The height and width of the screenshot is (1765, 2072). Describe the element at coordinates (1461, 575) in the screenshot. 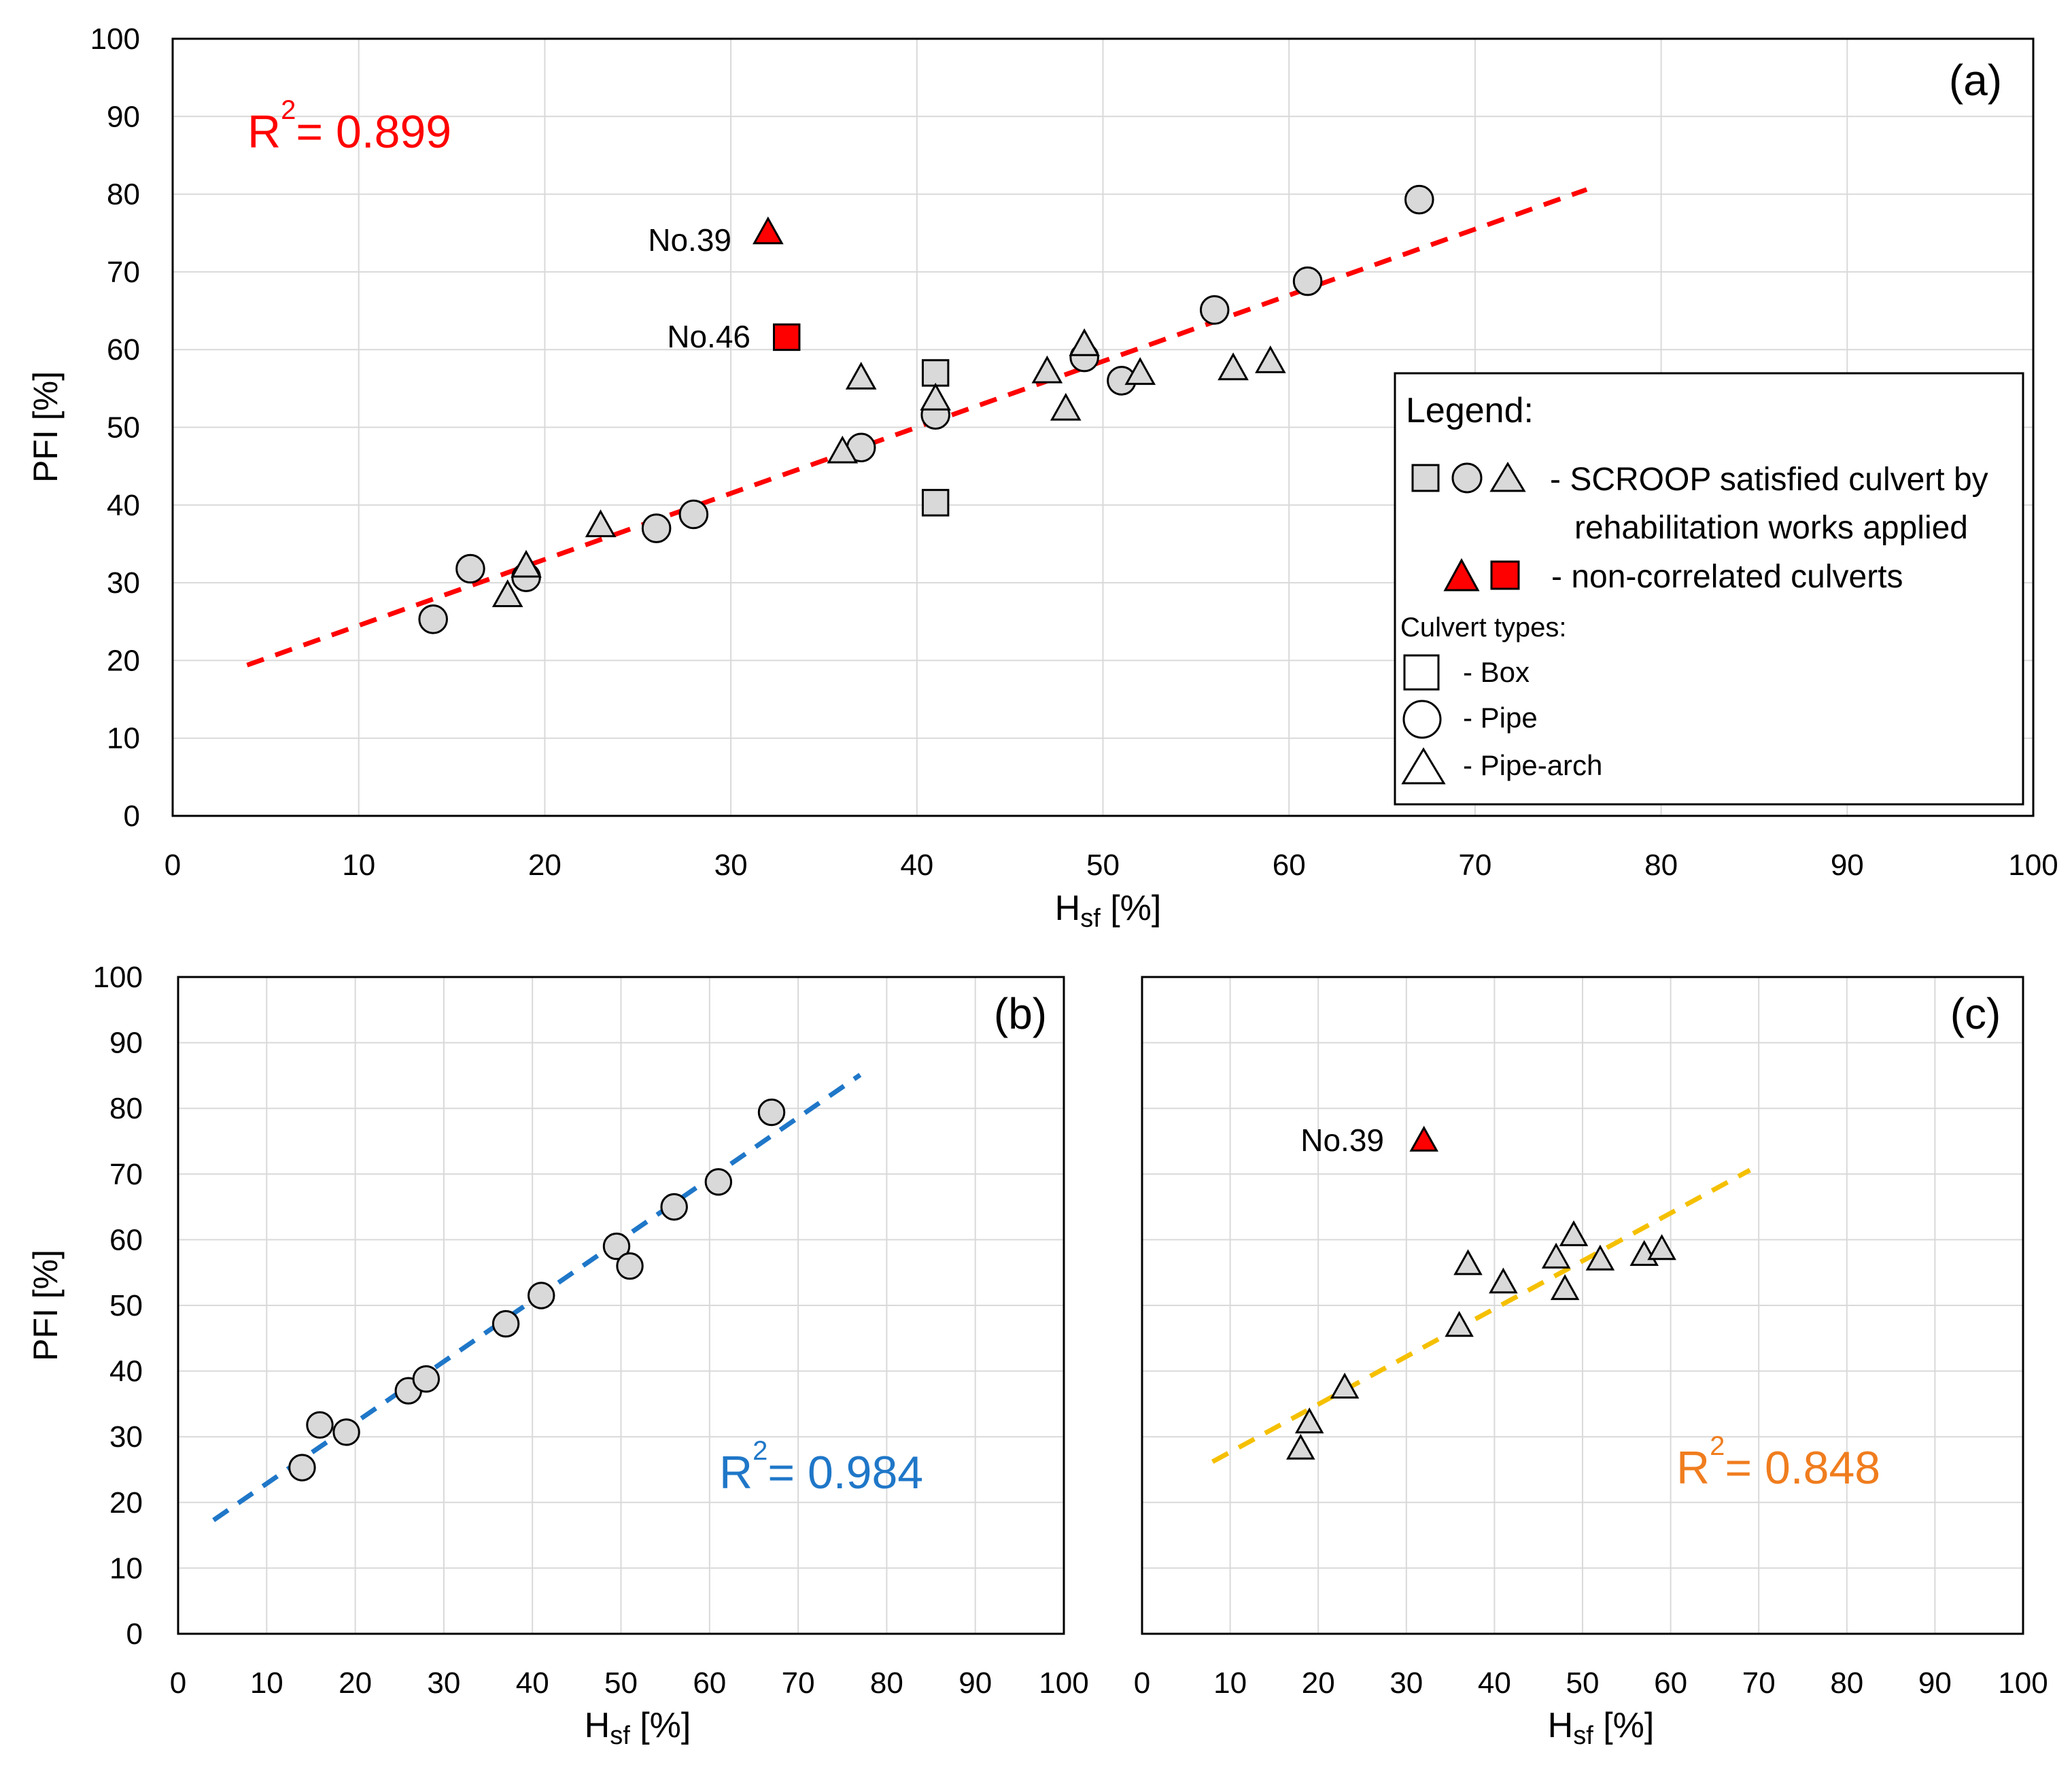

I see `legend-red-triangle-icon` at that location.